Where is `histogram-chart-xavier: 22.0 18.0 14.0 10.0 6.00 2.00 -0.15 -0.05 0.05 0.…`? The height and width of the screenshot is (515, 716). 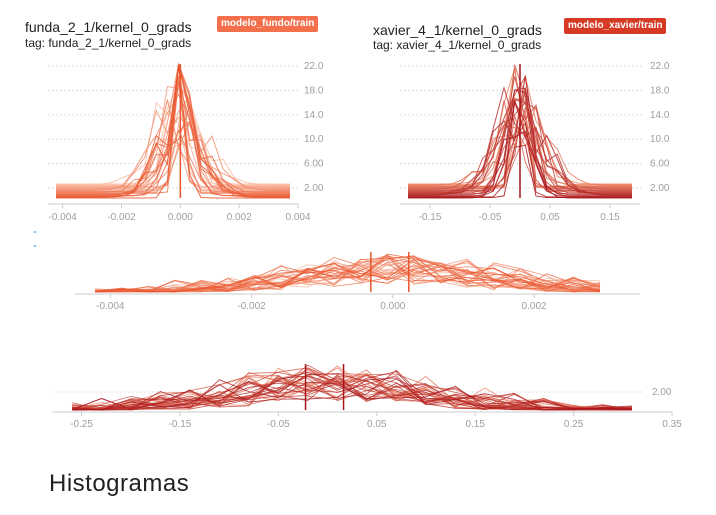
histogram-chart-xavier: 22.0 18.0 14.0 10.0 6.00 2.00 -0.15 -0.05 0.05 0.… is located at coordinates (532, 140).